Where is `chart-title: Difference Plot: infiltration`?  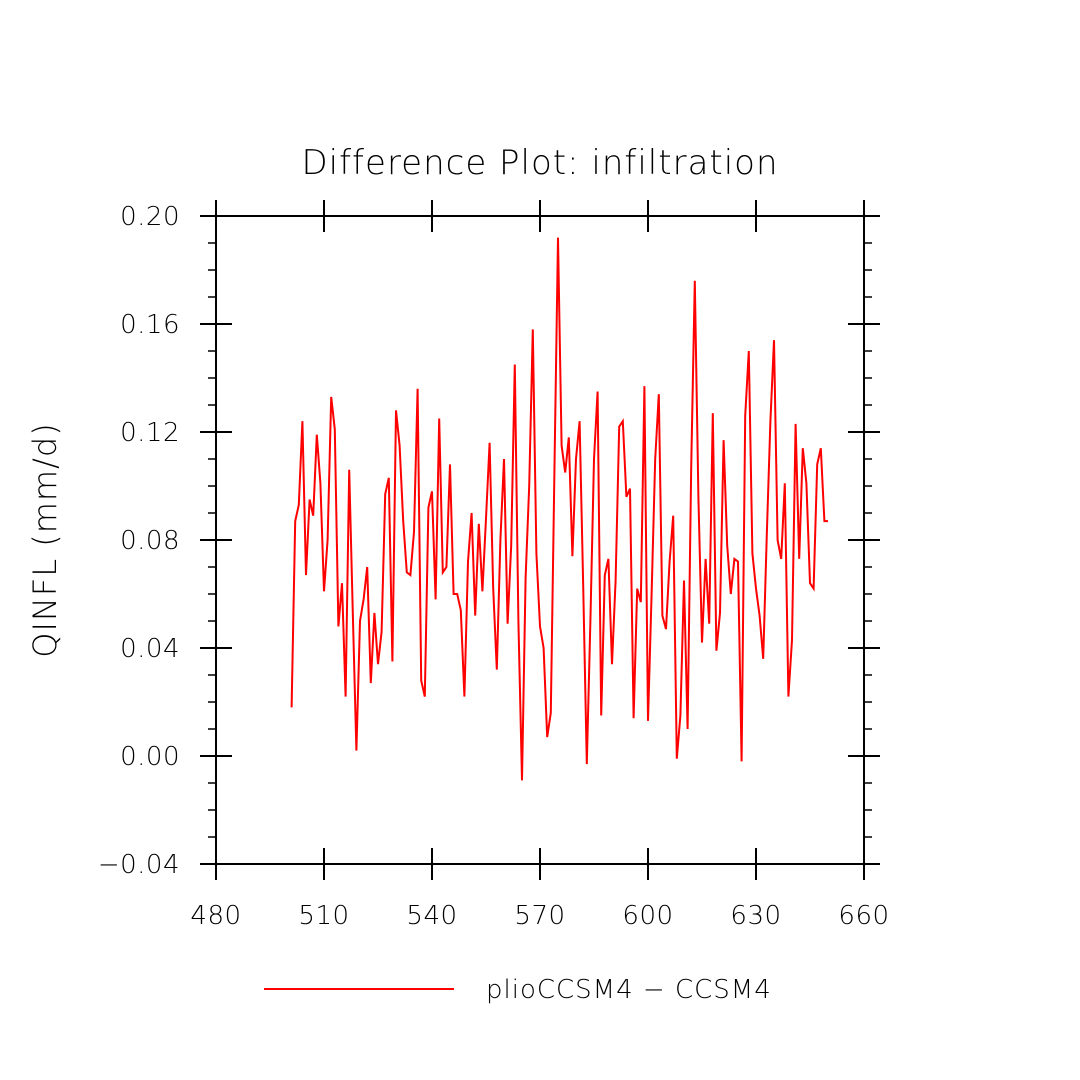
chart-title: Difference Plot: infiltration is located at coordinates (539, 163).